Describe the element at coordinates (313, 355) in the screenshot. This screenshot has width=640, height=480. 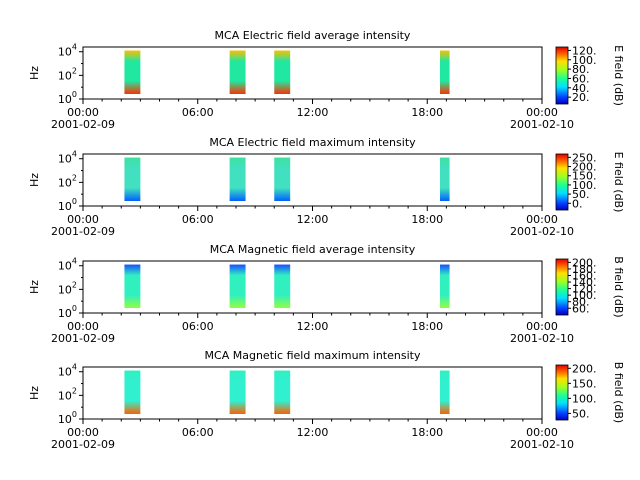
I see `chart-title: MCA Magnetic field maximum intensity` at that location.